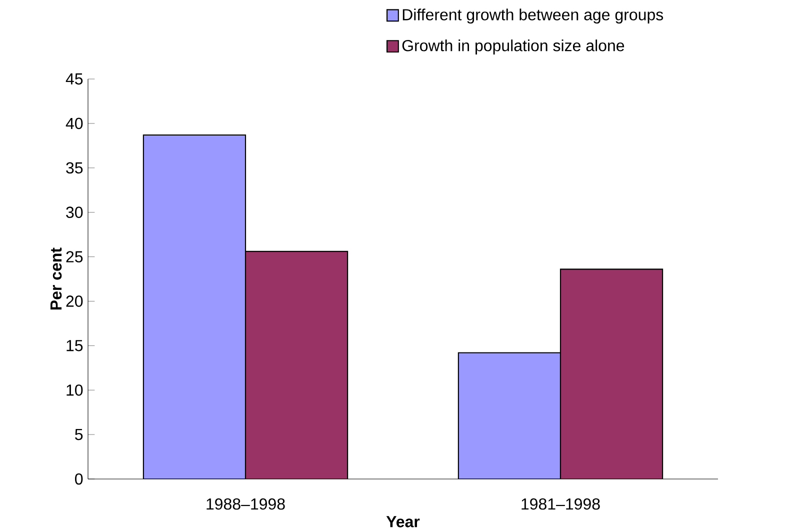  Describe the element at coordinates (513, 47) in the screenshot. I see `legend-label: Growth in population size alone` at that location.